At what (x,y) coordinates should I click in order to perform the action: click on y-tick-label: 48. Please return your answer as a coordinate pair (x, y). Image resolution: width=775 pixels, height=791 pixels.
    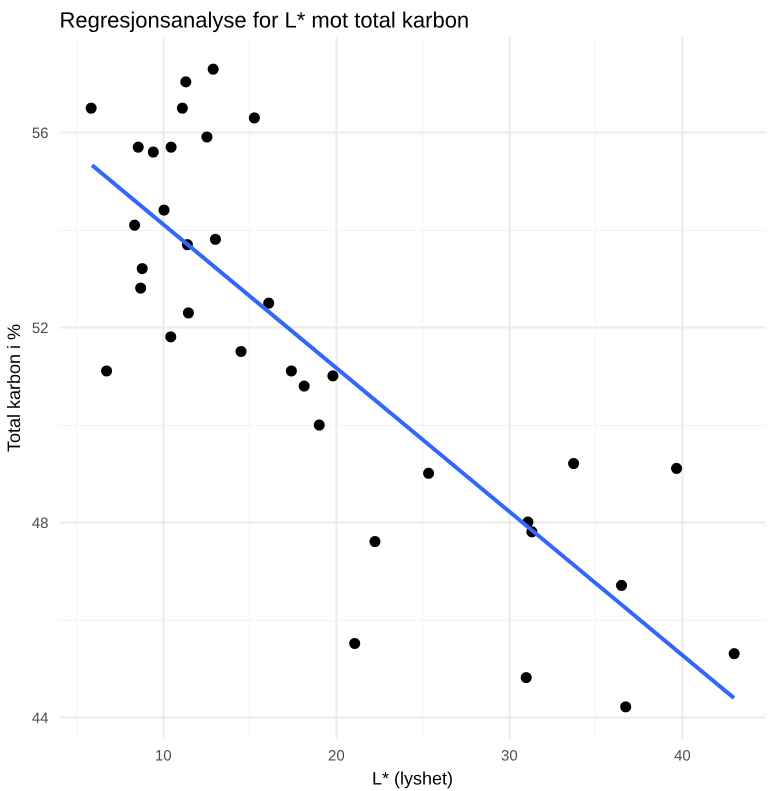
    Looking at the image, I should click on (40, 523).